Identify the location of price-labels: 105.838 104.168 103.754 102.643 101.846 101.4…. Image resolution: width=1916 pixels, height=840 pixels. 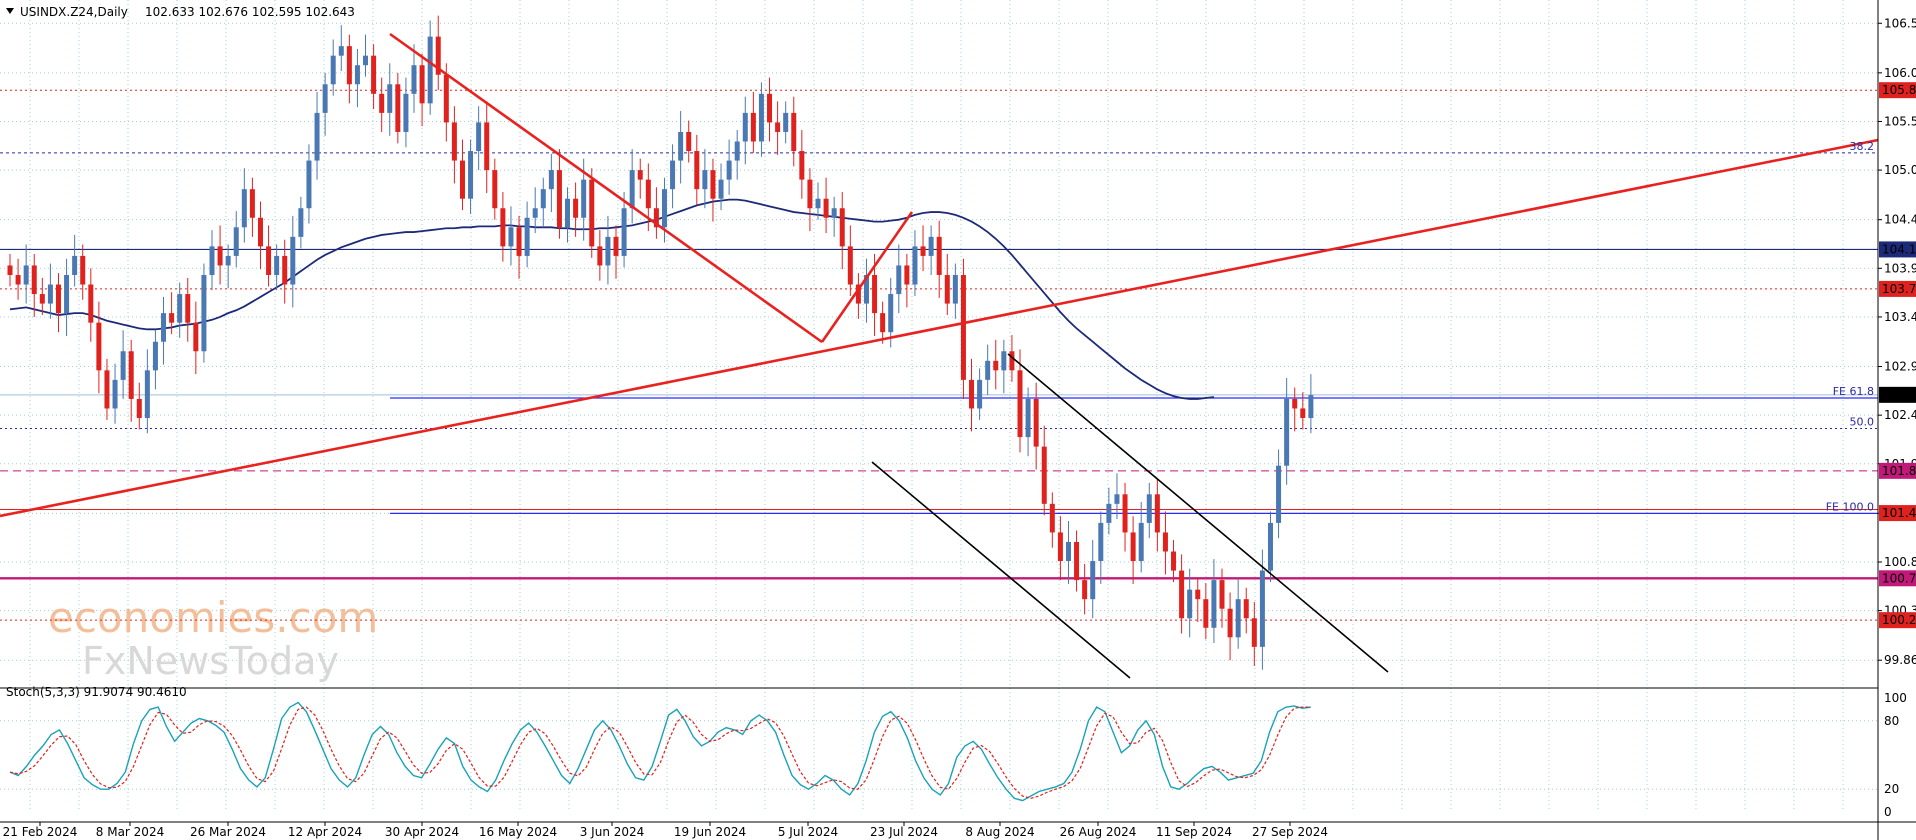
(1871, 355).